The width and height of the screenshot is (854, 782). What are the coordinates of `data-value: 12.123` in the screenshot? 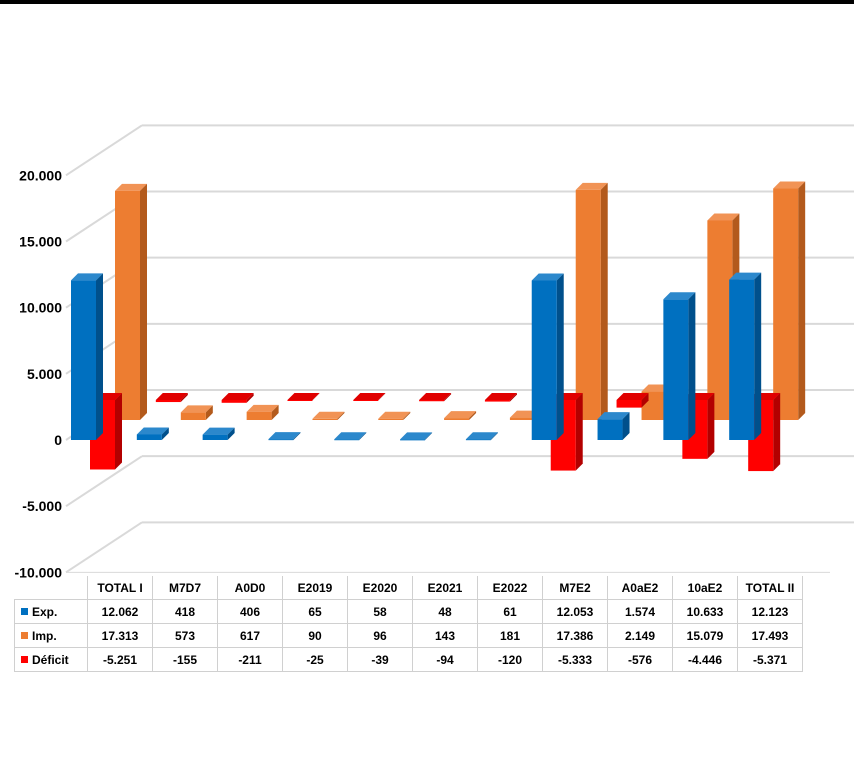 It's located at (770, 611).